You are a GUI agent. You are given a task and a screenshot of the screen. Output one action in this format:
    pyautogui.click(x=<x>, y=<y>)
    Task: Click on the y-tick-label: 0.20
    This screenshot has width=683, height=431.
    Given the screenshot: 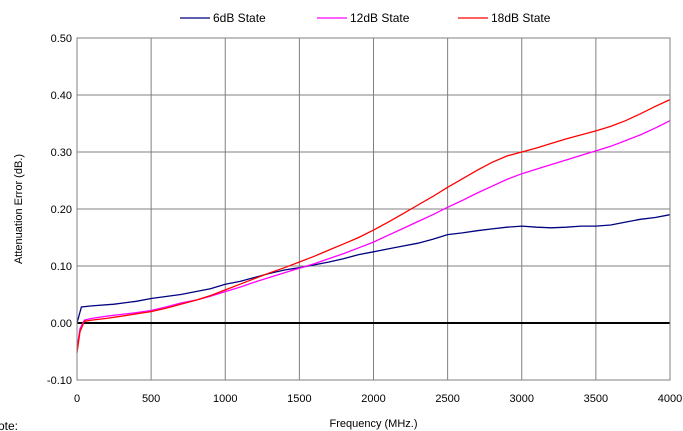 What is the action you would take?
    pyautogui.click(x=61, y=210)
    